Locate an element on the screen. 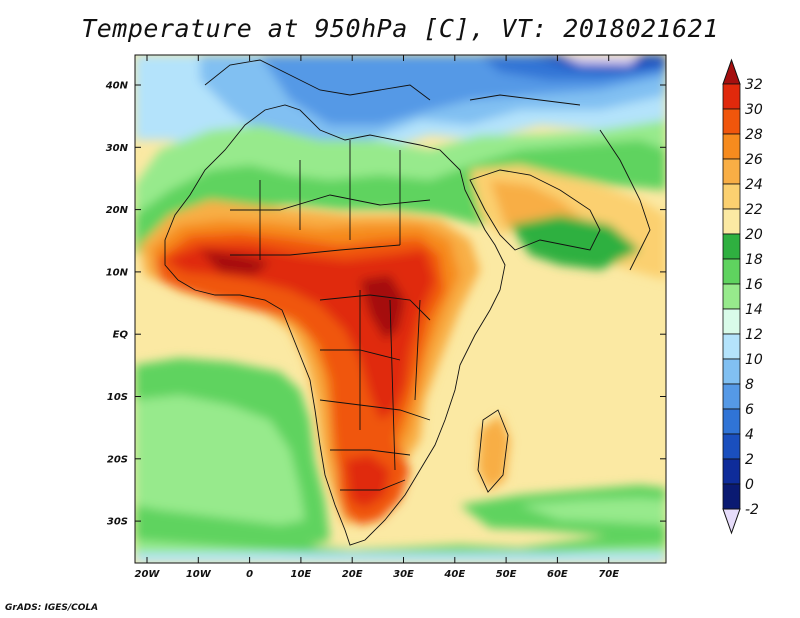 This screenshot has width=800, height=618. colorbar-label: 6 is located at coordinates (749, 410).